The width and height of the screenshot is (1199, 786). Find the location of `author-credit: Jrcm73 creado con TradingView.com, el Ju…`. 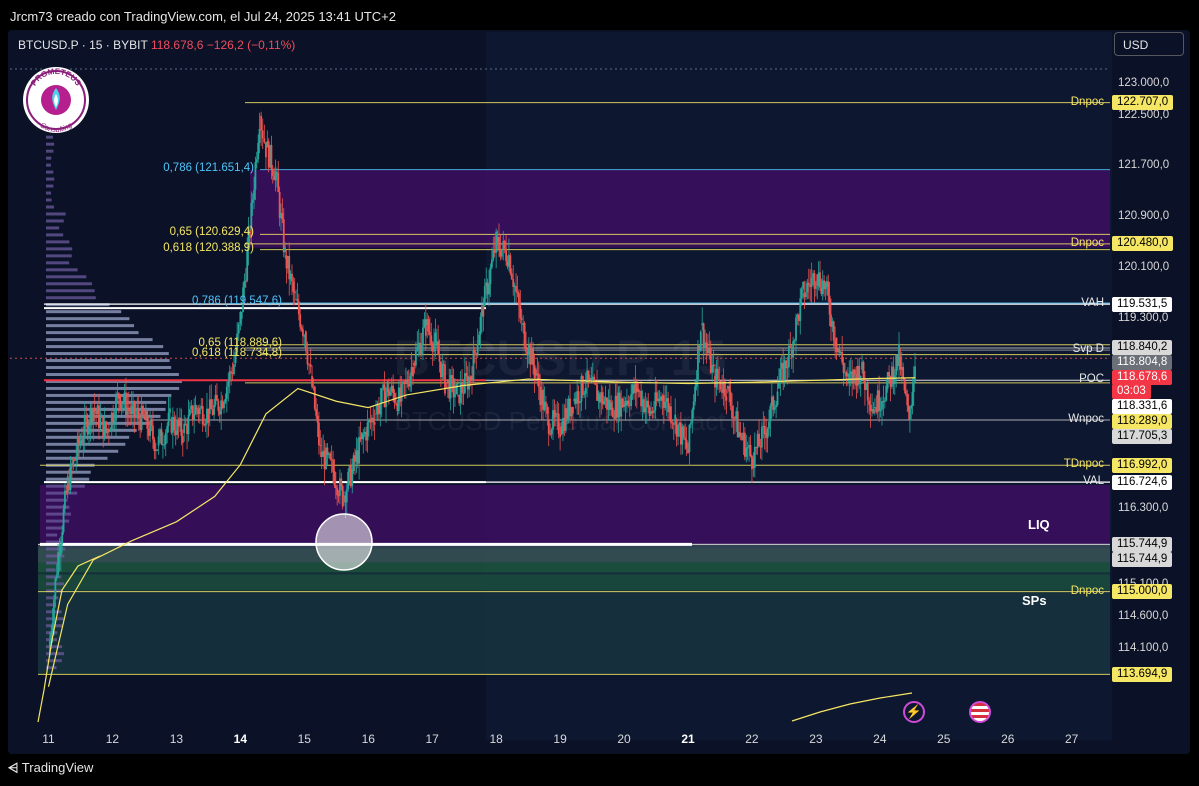

author-credit: Jrcm73 creado con TradingView.com, el Ju… is located at coordinates (203, 16).